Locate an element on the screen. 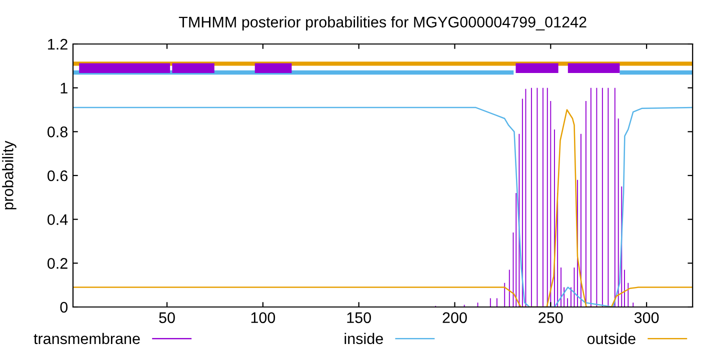 This screenshot has width=720, height=352. legend-label: inside is located at coordinates (363, 338).